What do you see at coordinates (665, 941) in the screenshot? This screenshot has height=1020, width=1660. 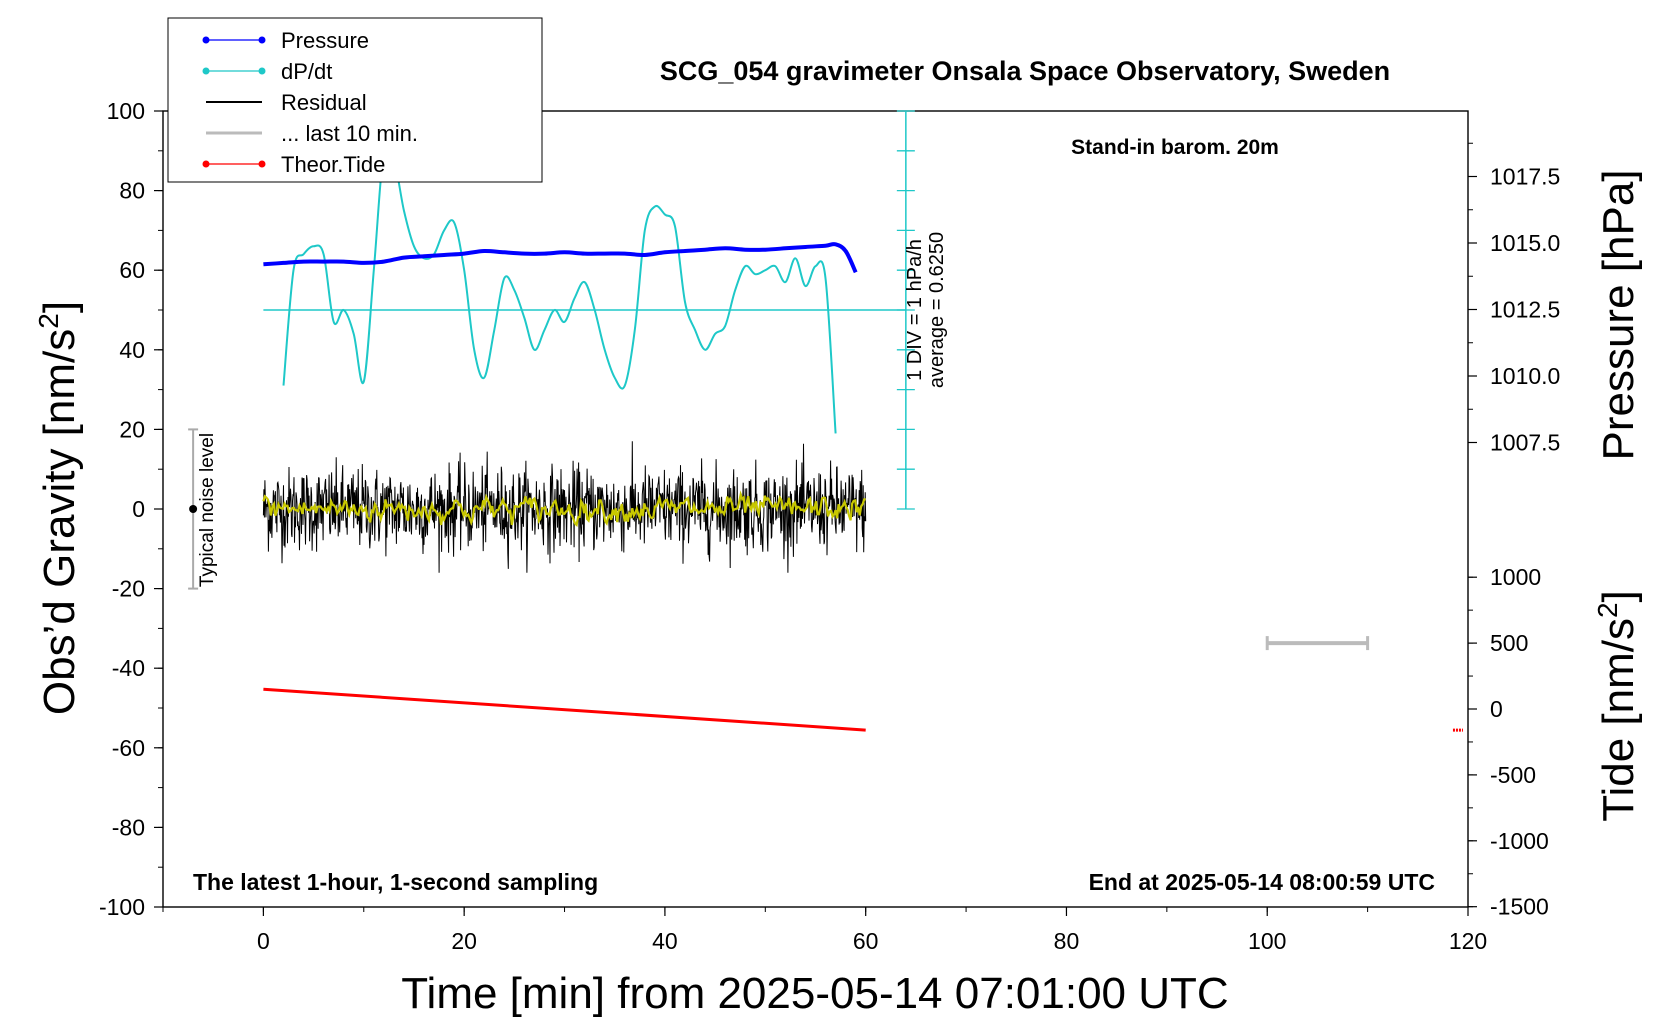 I see `x-tick-label: 40` at bounding box center [665, 941].